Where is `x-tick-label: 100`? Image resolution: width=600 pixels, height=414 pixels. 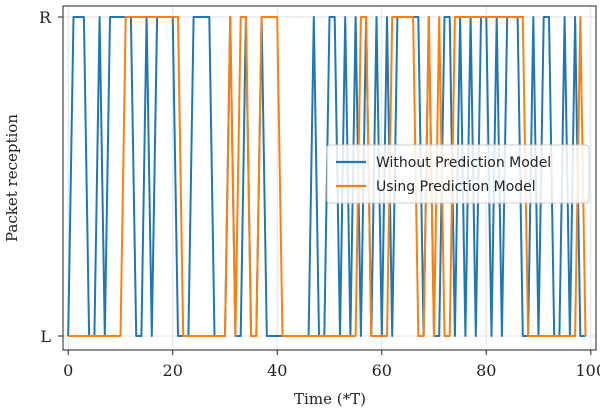 x-tick-label: 100 is located at coordinates (588, 370).